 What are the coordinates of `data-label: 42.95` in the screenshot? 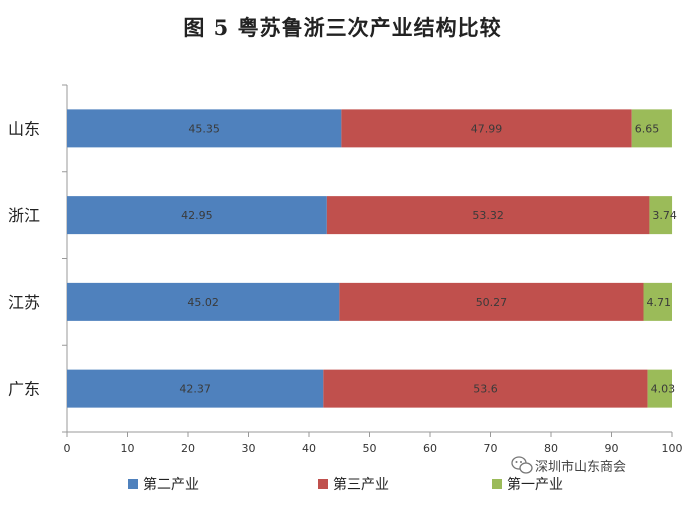 It's located at (197, 215).